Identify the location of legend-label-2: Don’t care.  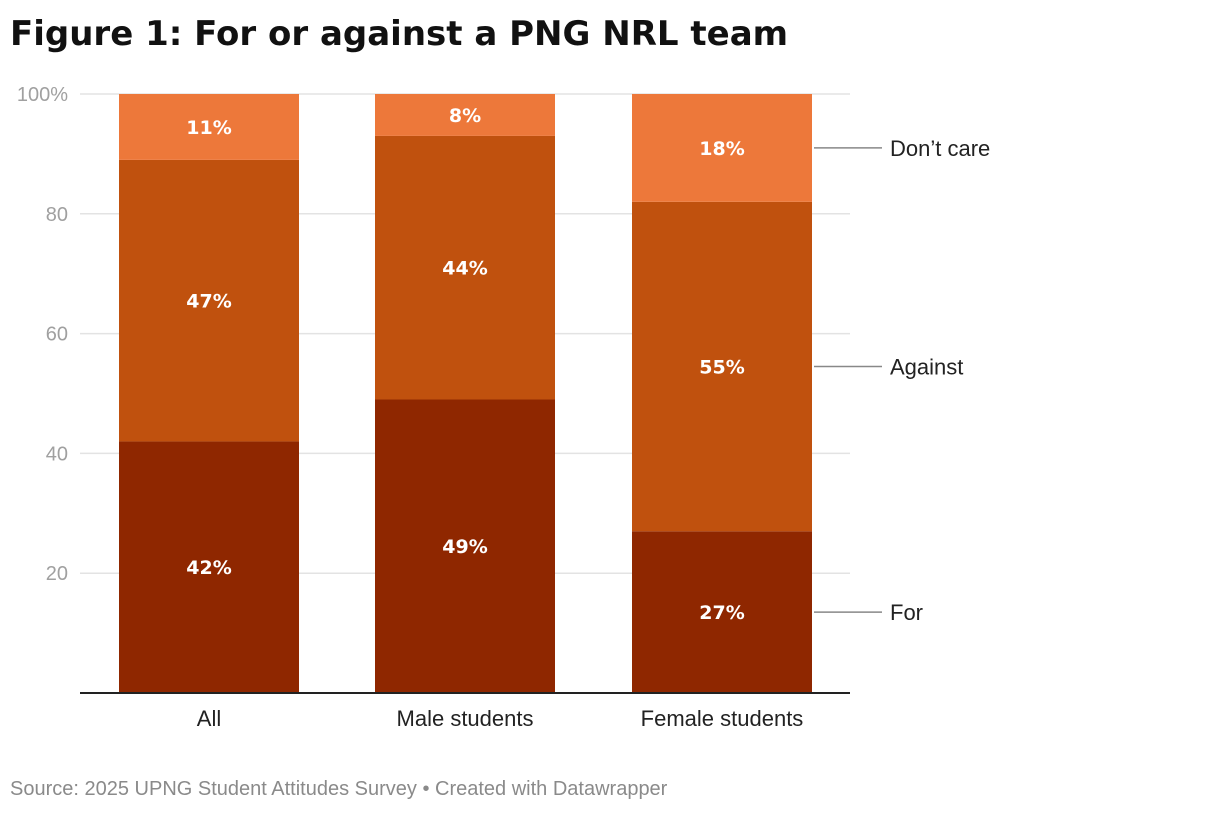
(940, 148).